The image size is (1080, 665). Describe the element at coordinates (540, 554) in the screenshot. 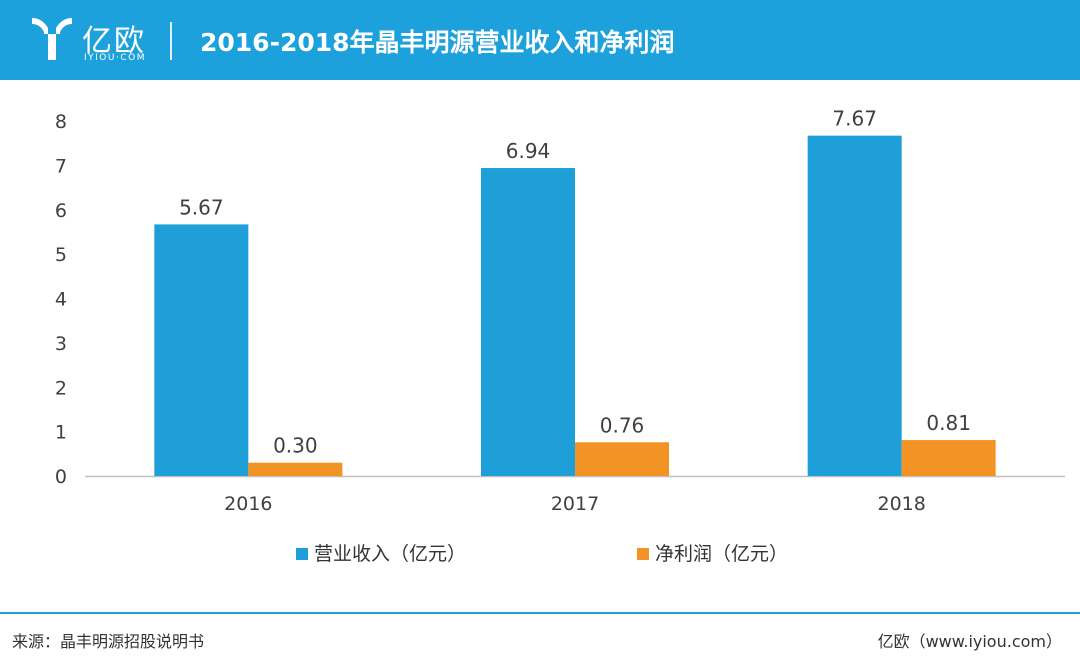

I see `legend: 营业收入（亿元） 净利润（亿元）` at that location.